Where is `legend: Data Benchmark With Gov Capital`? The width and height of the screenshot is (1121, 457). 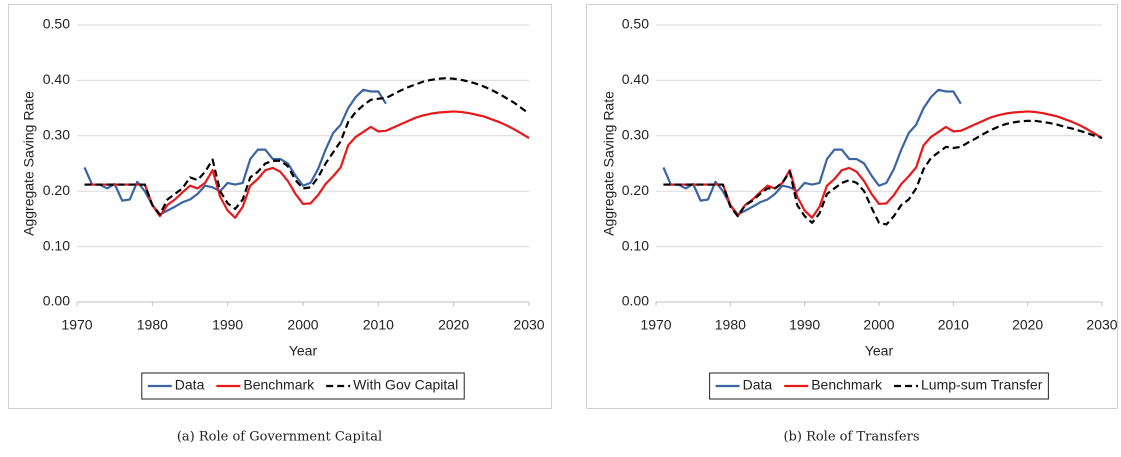 legend: Data Benchmark With Gov Capital is located at coordinates (303, 386).